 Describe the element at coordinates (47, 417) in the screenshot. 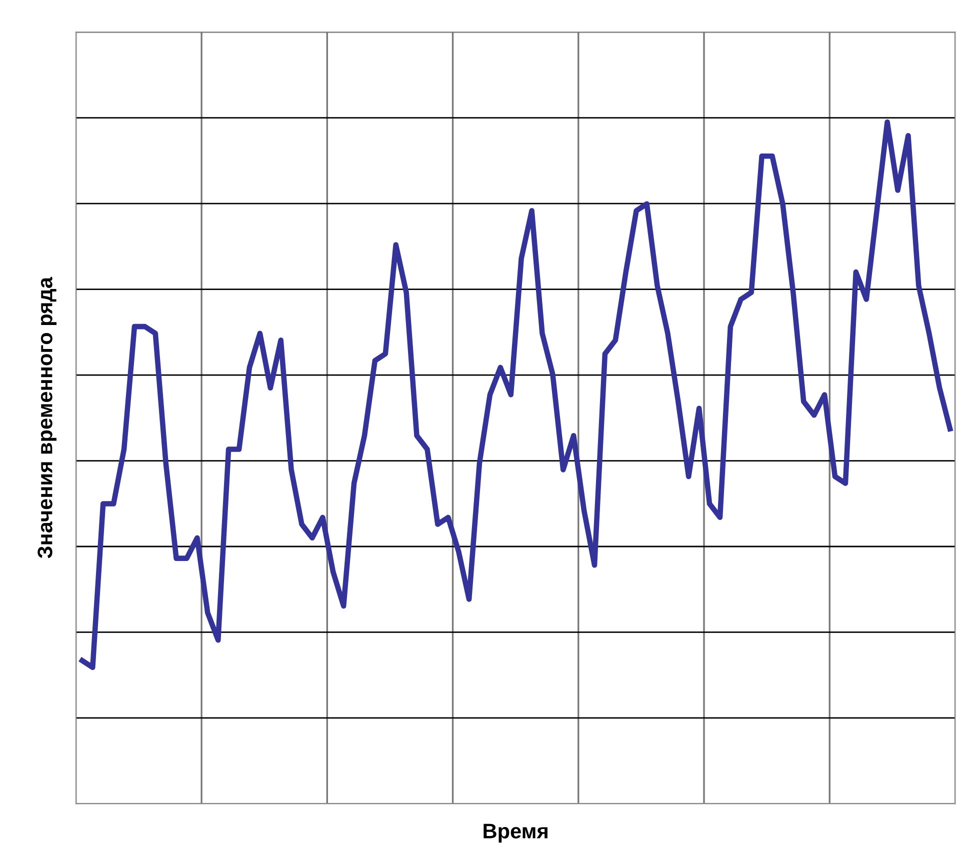

I see `y-axis-title: Значения временного ряда` at that location.